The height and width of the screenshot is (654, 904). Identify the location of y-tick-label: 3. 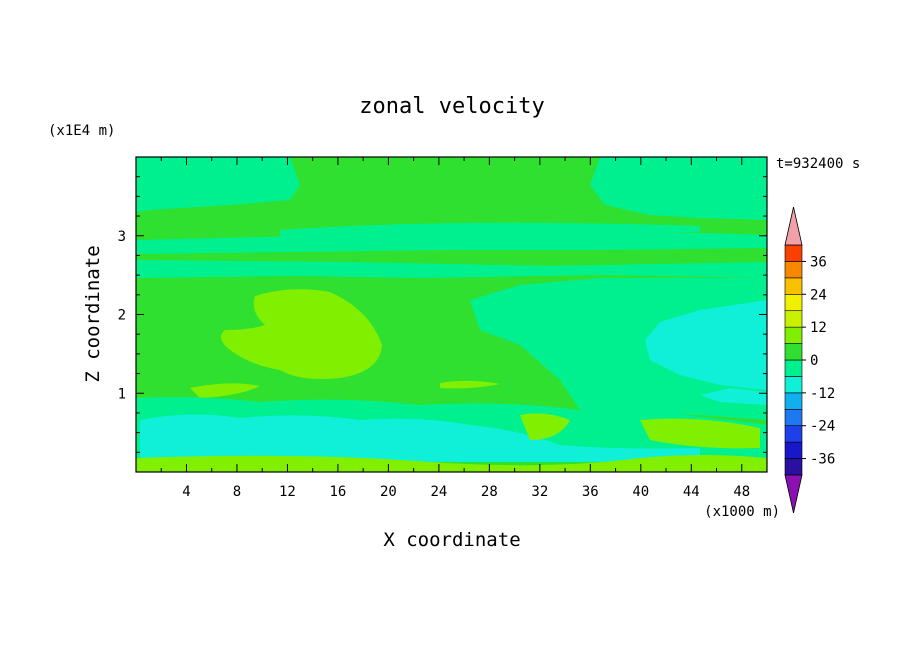
(122, 237).